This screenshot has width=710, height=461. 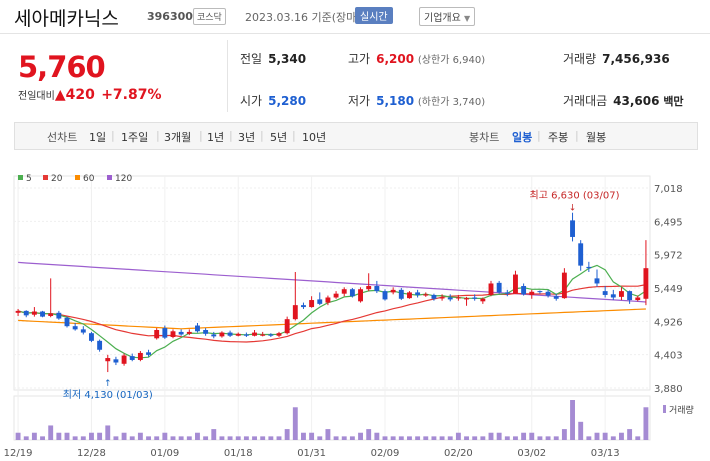 I want to click on period-10y: 10년, so click(x=314, y=137).